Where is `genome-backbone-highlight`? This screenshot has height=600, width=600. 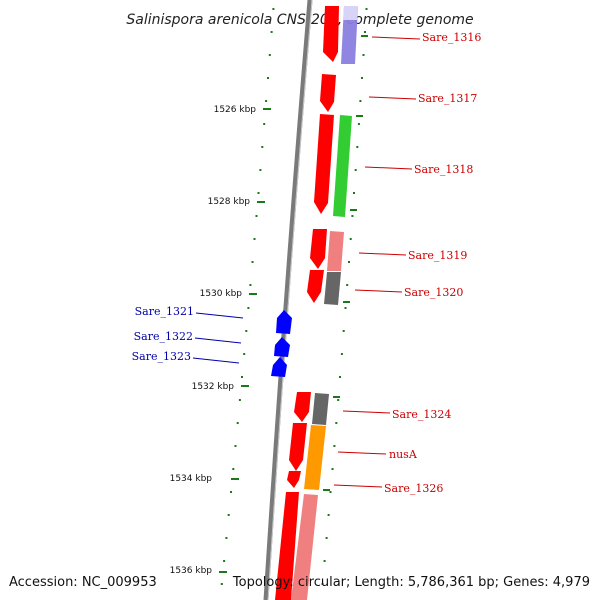
genome-backbone-highlight is located at coordinates (290, 300).